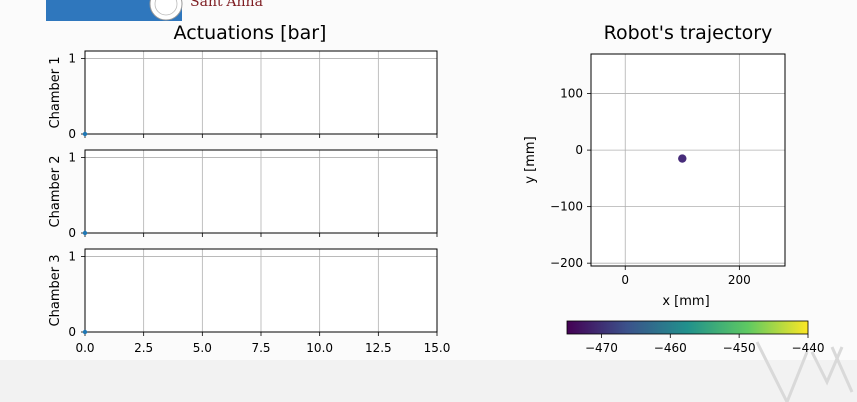  What do you see at coordinates (682, 158) in the screenshot?
I see `trajectory-point` at bounding box center [682, 158].